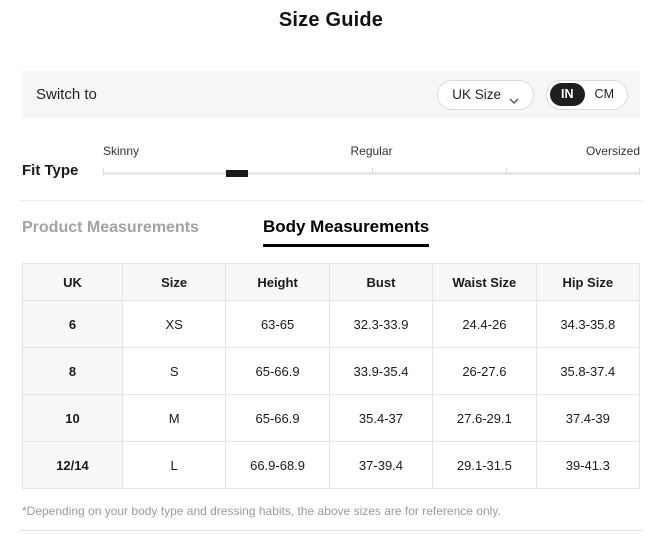 This screenshot has height=539, width=662. I want to click on table-row: 12/14 L 66.9-68.9 37-39.4 29.1-31.5 39-41.3, so click(331, 465).